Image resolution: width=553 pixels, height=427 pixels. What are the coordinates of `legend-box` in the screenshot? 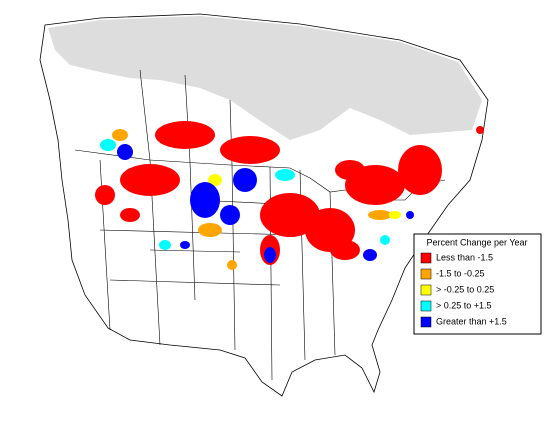 It's located at (477, 284).